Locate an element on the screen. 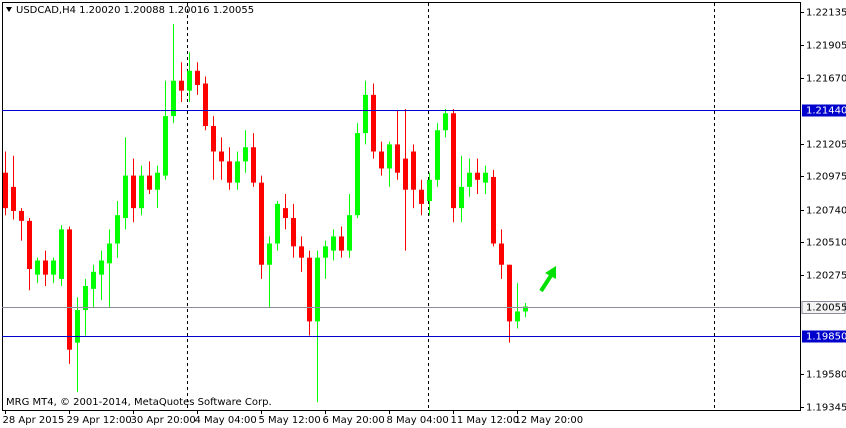  level-label: 1.19850 is located at coordinates (826, 337).